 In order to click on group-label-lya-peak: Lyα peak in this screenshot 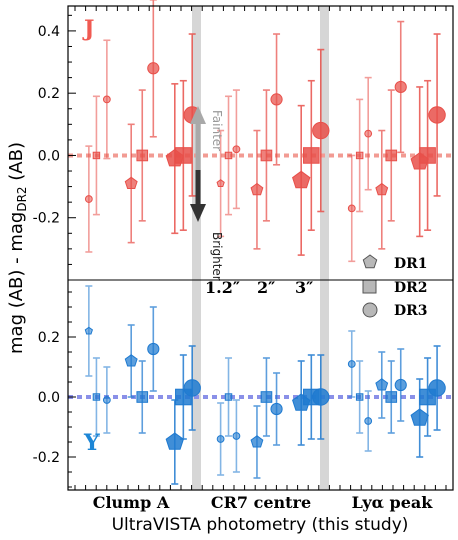, I will do `click(393, 502)`.